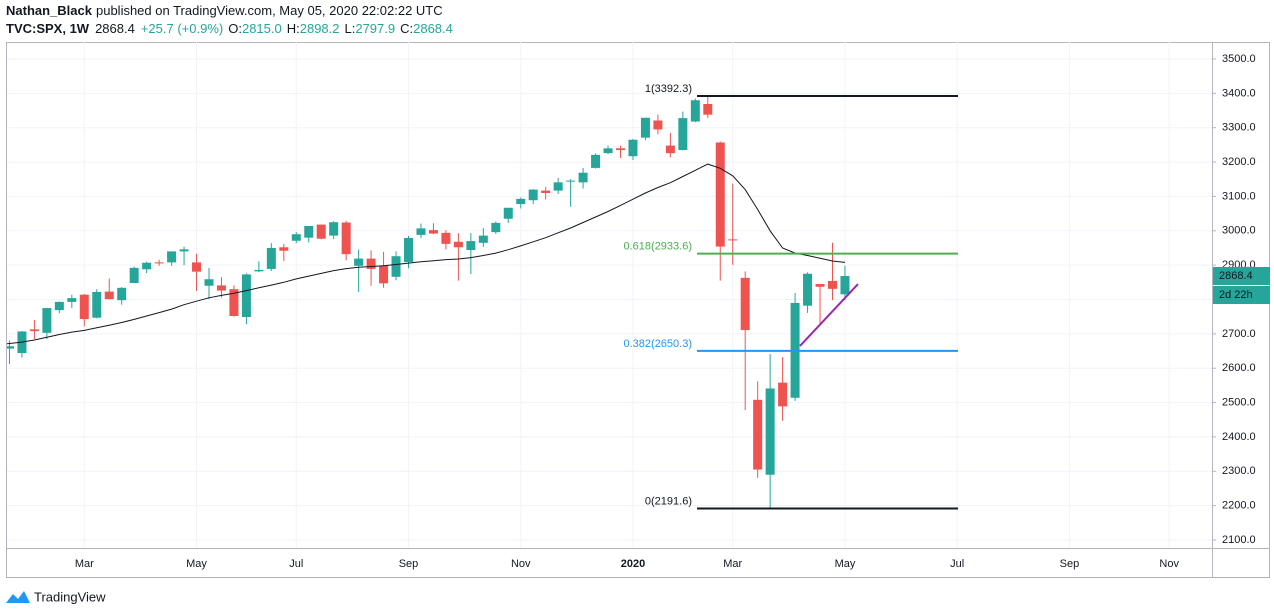 The height and width of the screenshot is (615, 1274). What do you see at coordinates (70, 596) in the screenshot?
I see `footer-brand: TradingView` at bounding box center [70, 596].